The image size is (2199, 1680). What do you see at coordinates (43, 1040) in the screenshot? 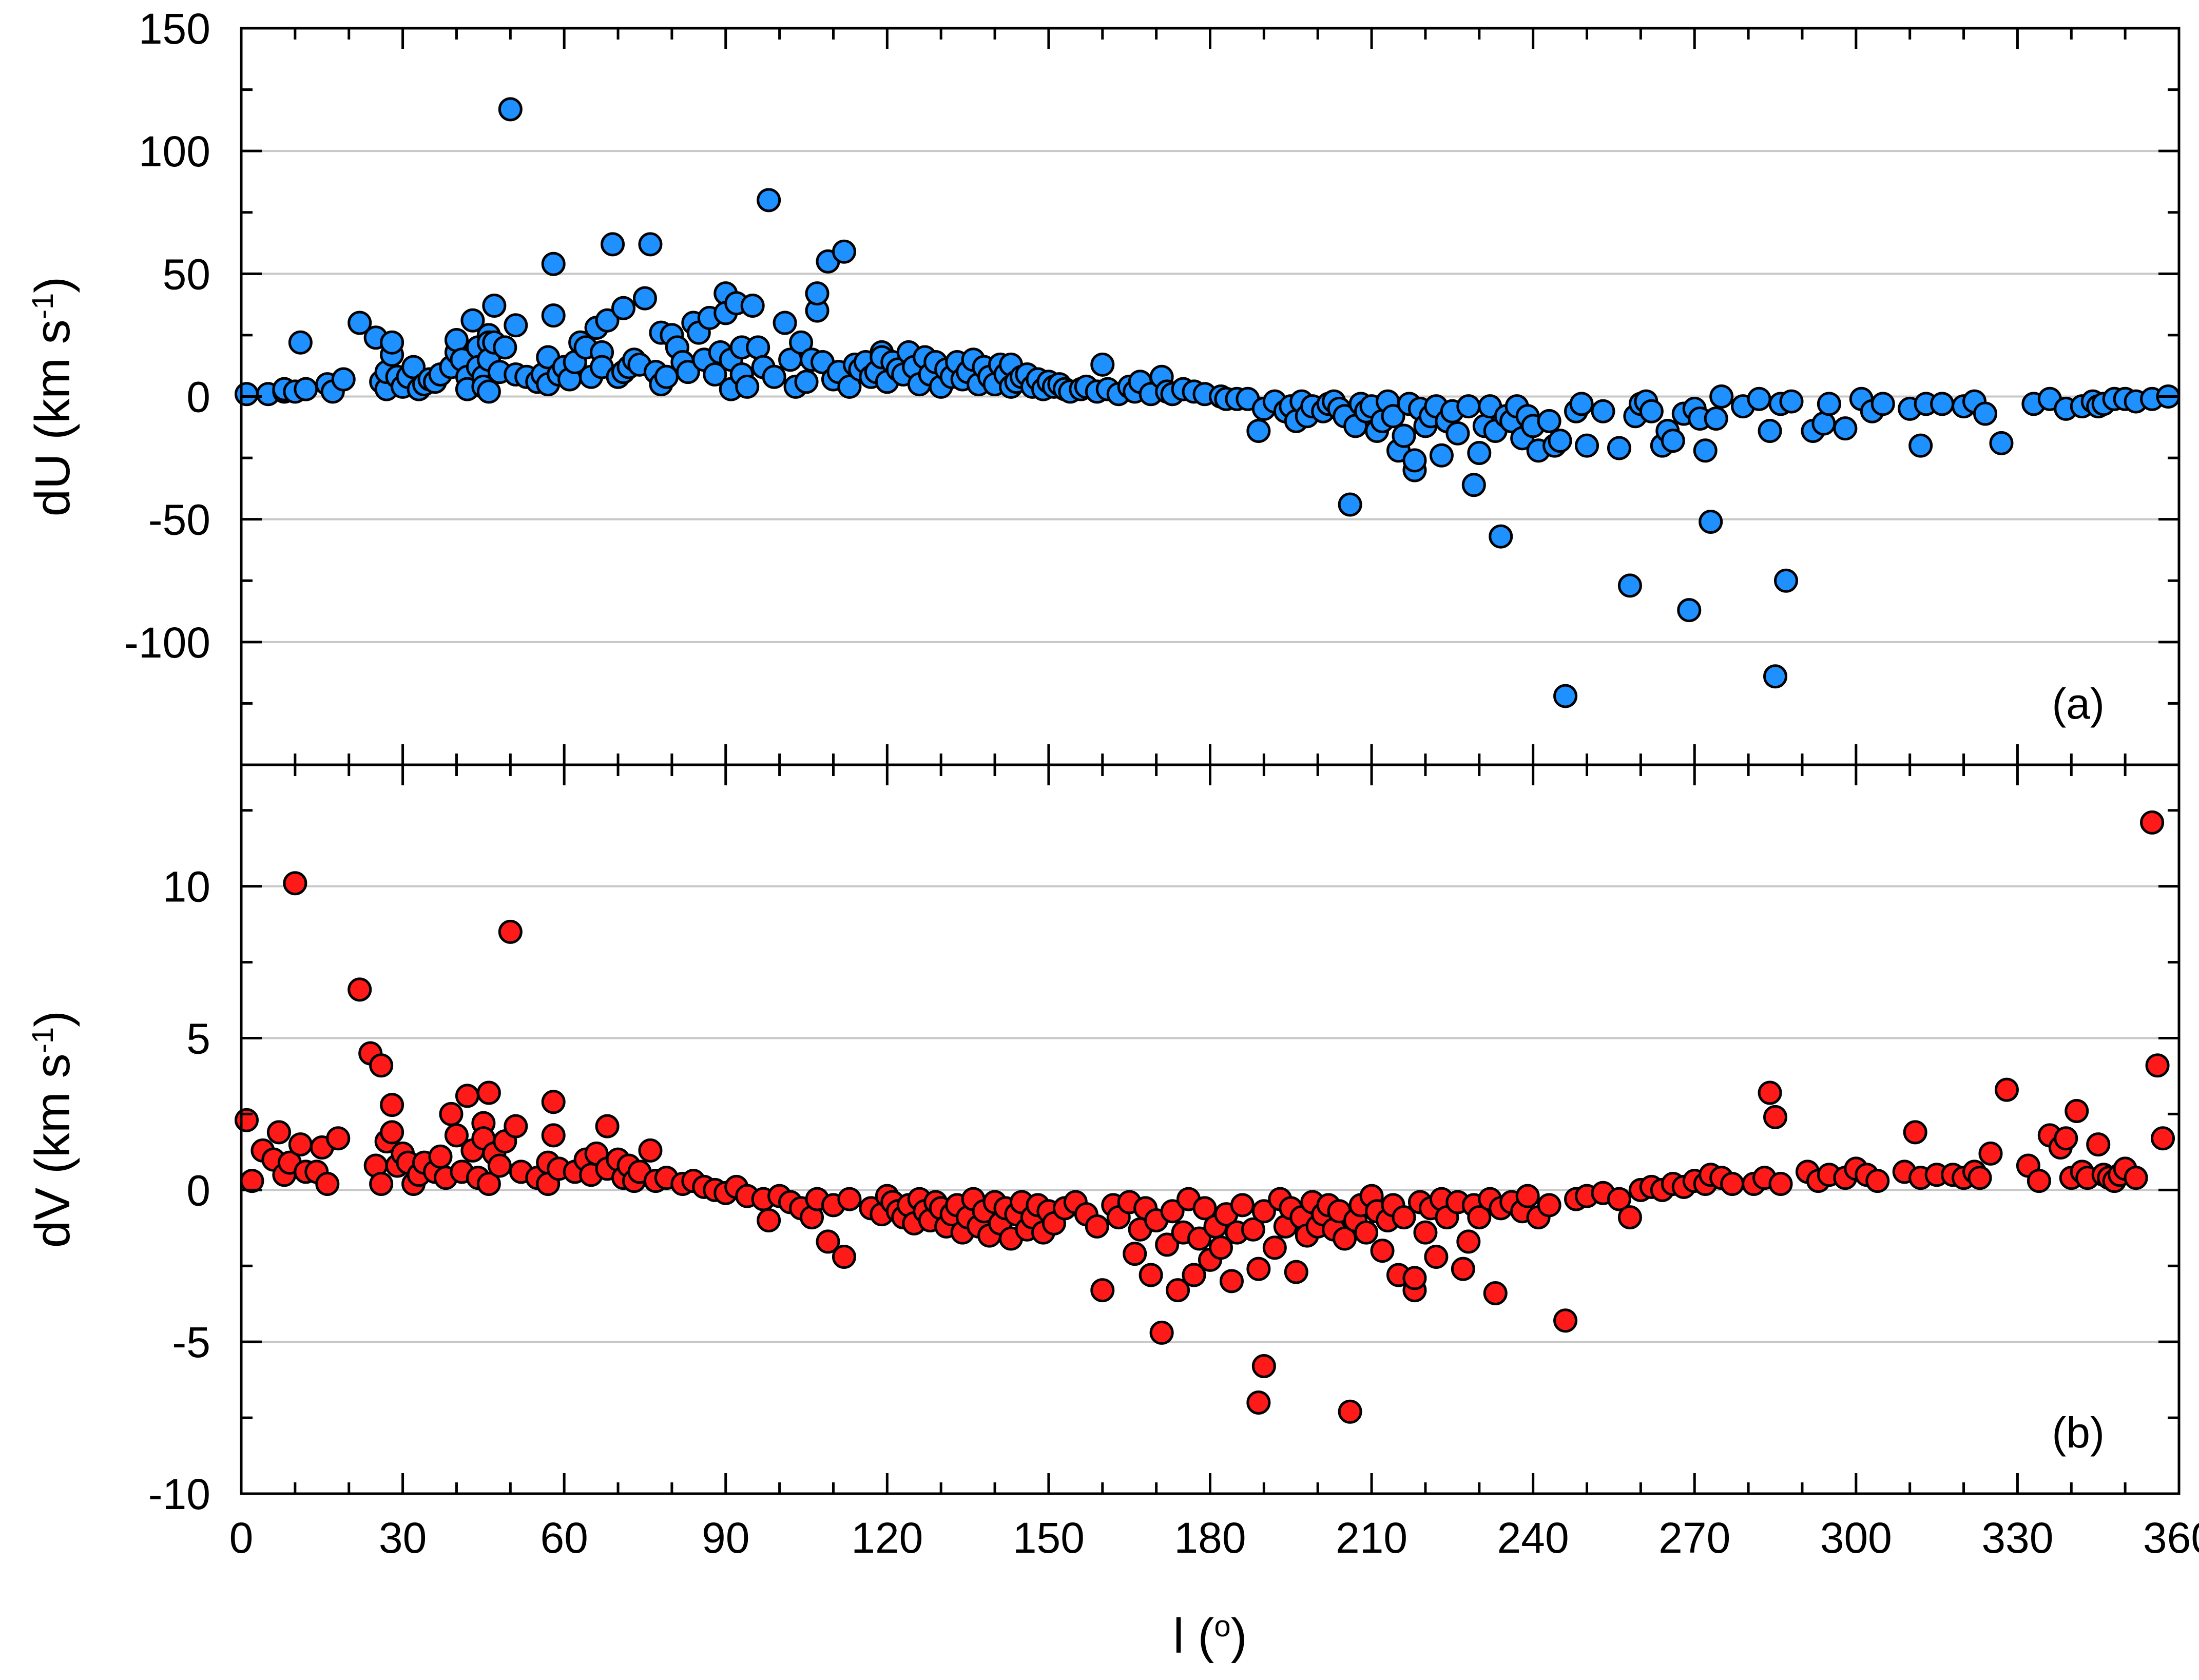
I see `panel-b-ylabel-sup: -1` at bounding box center [43, 1040].